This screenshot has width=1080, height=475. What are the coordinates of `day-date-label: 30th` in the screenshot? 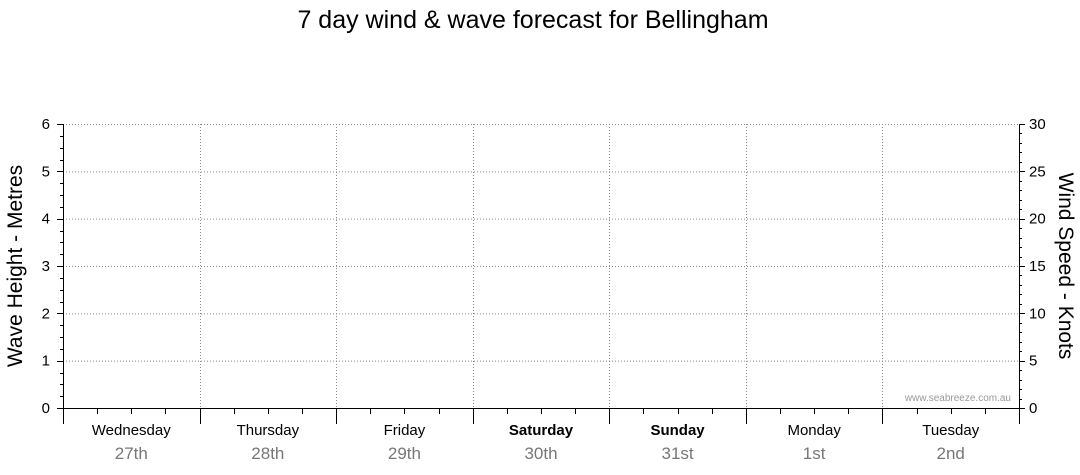 It's located at (540, 453).